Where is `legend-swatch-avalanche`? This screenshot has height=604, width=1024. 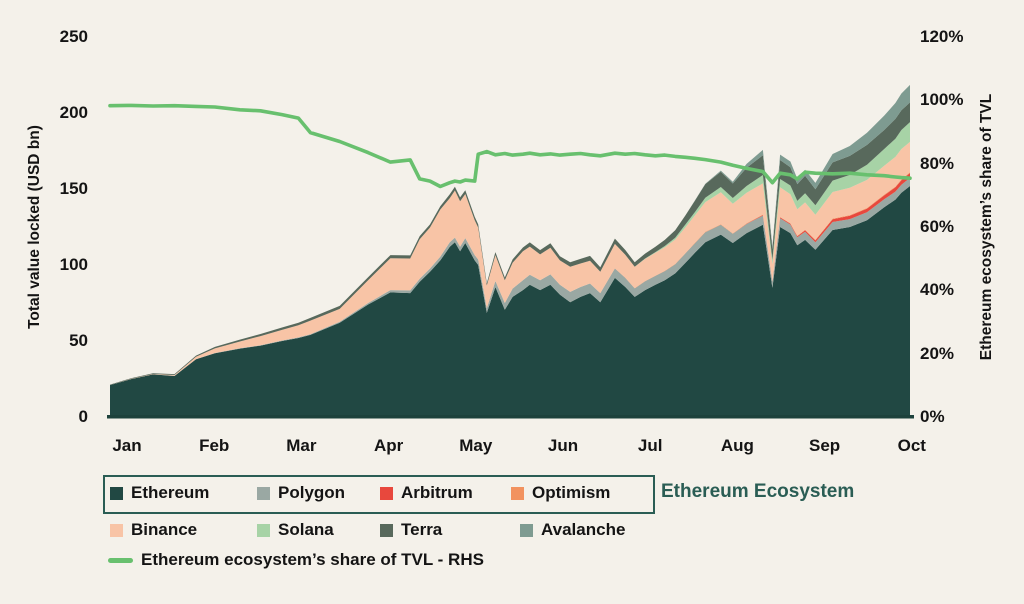 legend-swatch-avalanche is located at coordinates (526, 530).